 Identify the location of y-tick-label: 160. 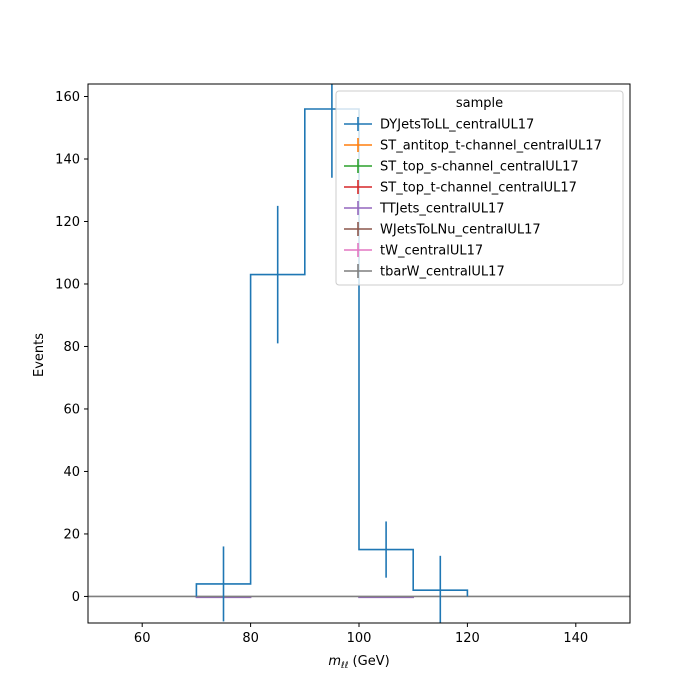
(67, 97).